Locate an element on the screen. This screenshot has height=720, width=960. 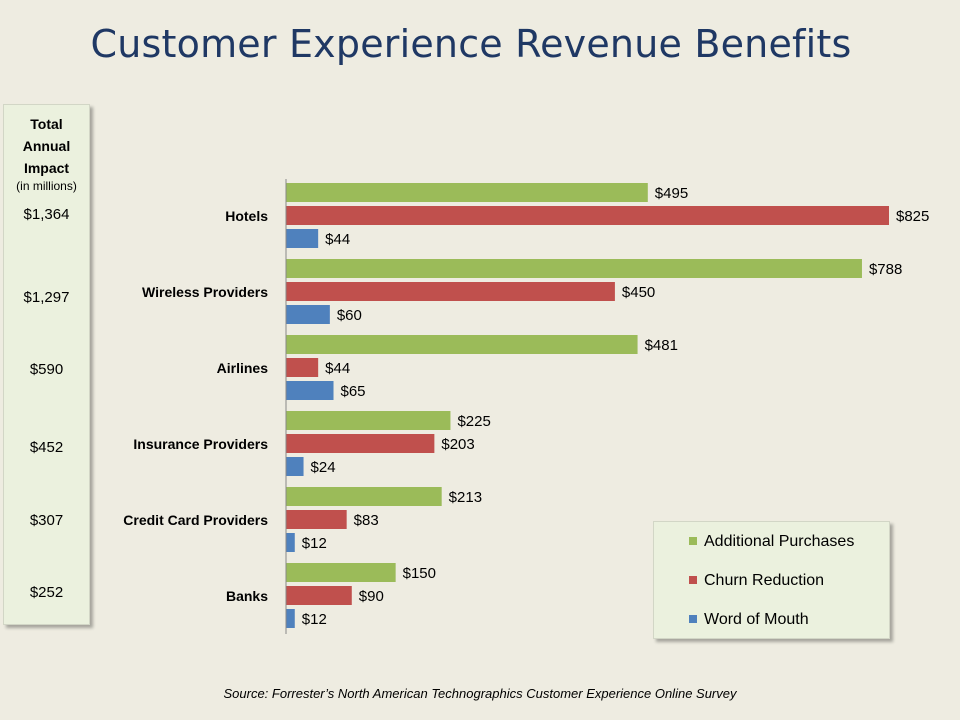
category-label-airlines: Airlines is located at coordinates (243, 368).